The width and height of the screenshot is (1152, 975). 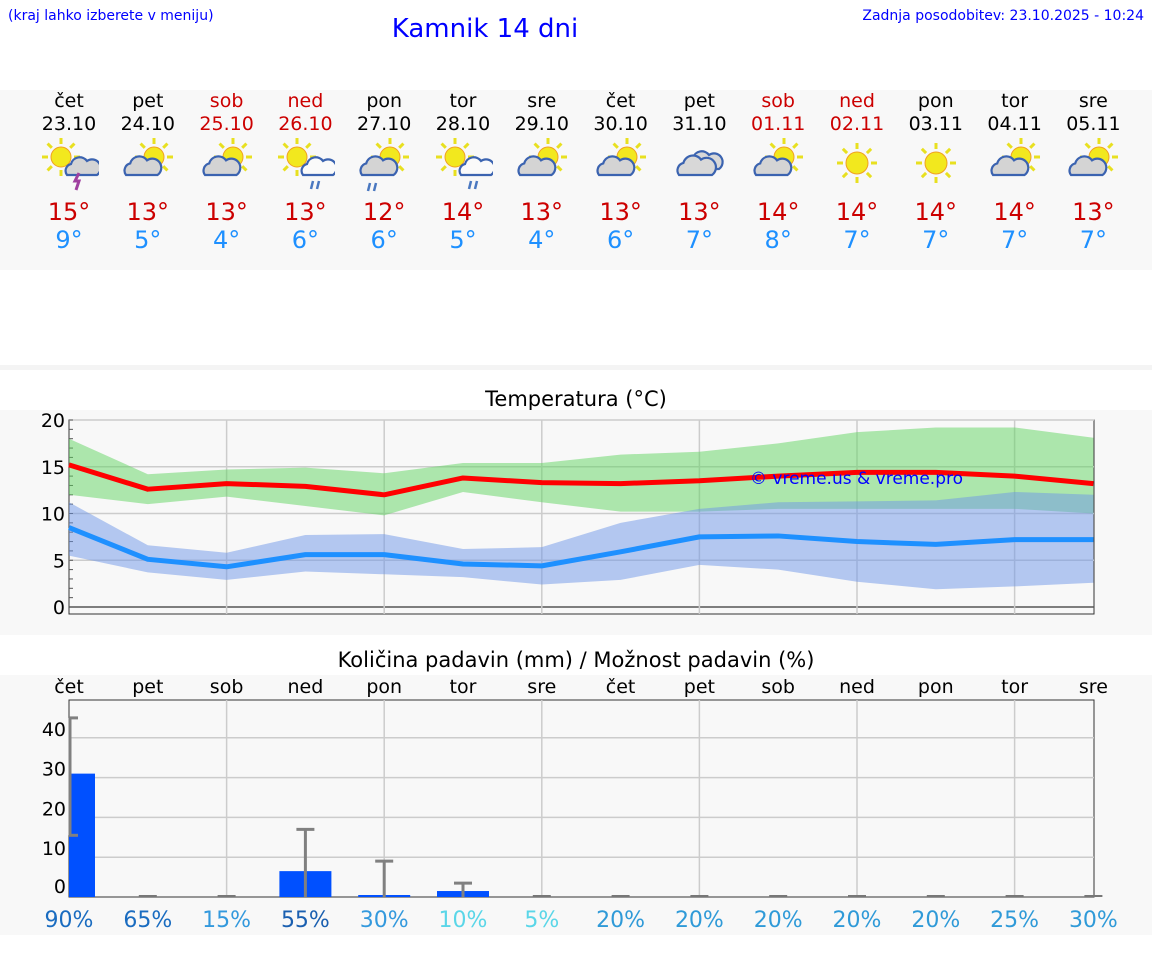 I want to click on day-date: 01.11, so click(x=778, y=124).